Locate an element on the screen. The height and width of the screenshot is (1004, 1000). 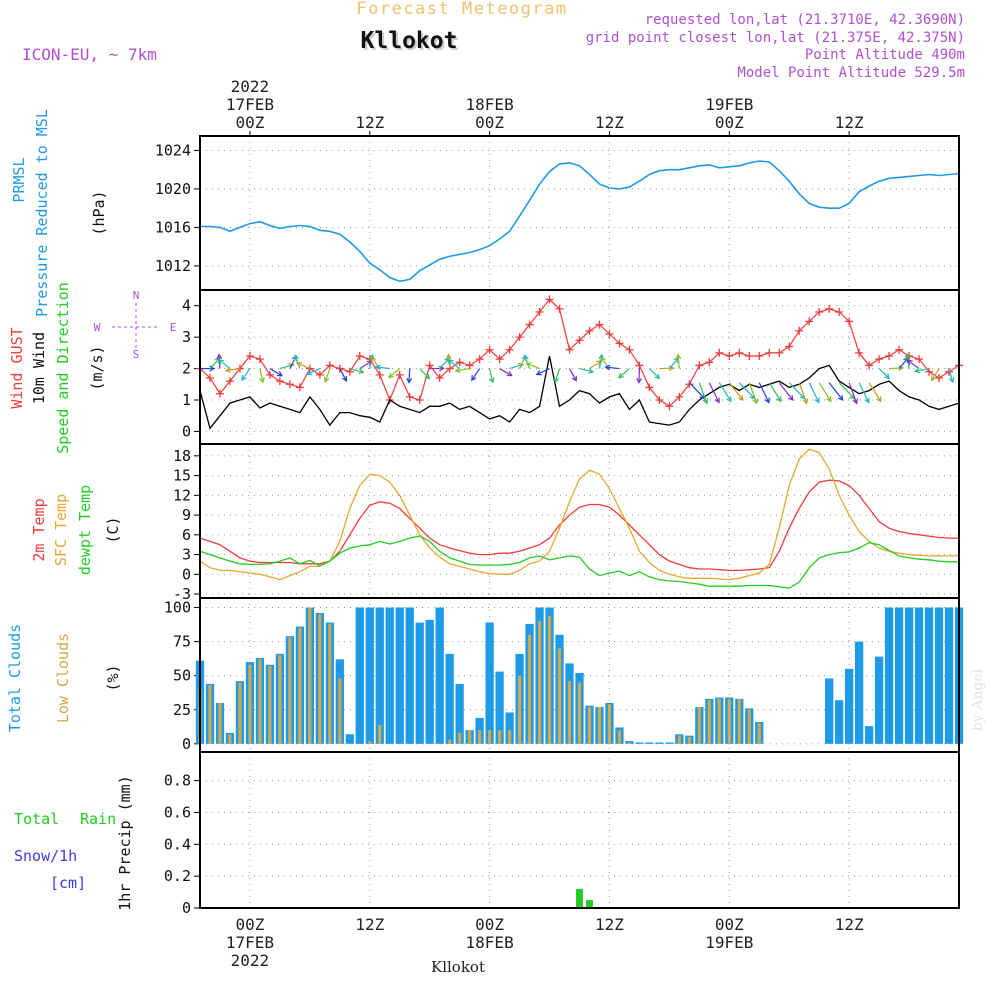
ytick-label-temperature-1: 0 is located at coordinates (186, 574).